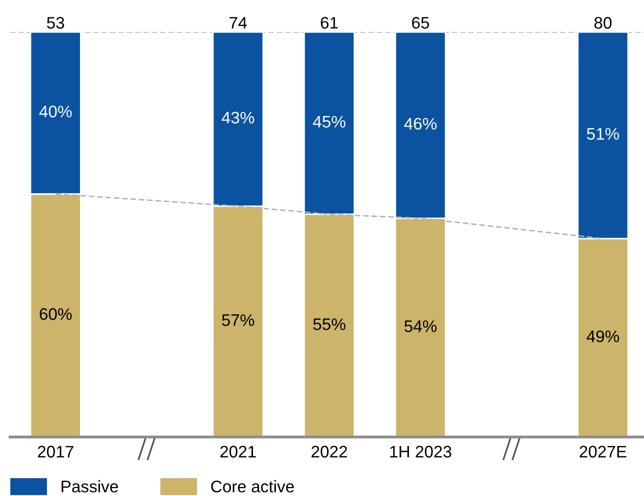 This screenshot has width=644, height=496. What do you see at coordinates (329, 324) in the screenshot?
I see `data-label: 55%` at bounding box center [329, 324].